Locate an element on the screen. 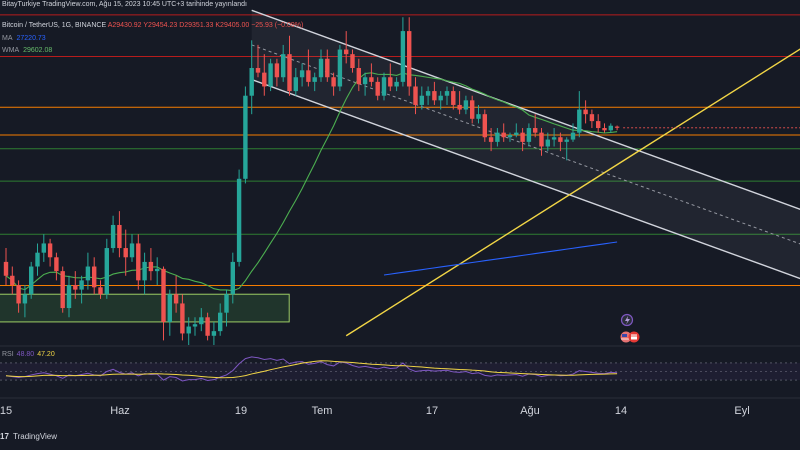 This screenshot has height=450, width=800. ma-line is located at coordinates (500, 258).